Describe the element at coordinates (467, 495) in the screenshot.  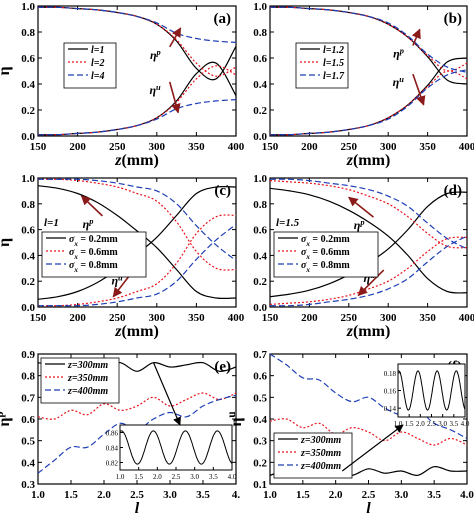
I see `x-tick-label: 4.0` at that location.